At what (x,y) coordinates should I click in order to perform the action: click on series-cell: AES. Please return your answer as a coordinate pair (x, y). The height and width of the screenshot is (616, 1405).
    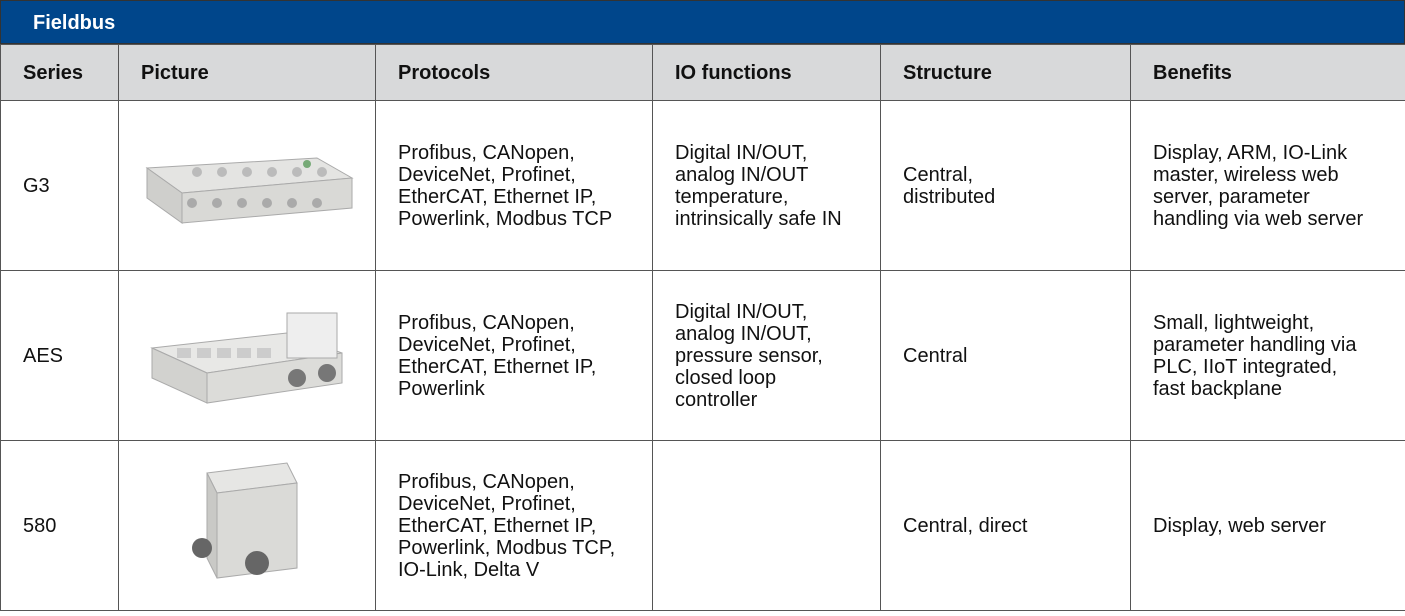
    Looking at the image, I should click on (59, 355).